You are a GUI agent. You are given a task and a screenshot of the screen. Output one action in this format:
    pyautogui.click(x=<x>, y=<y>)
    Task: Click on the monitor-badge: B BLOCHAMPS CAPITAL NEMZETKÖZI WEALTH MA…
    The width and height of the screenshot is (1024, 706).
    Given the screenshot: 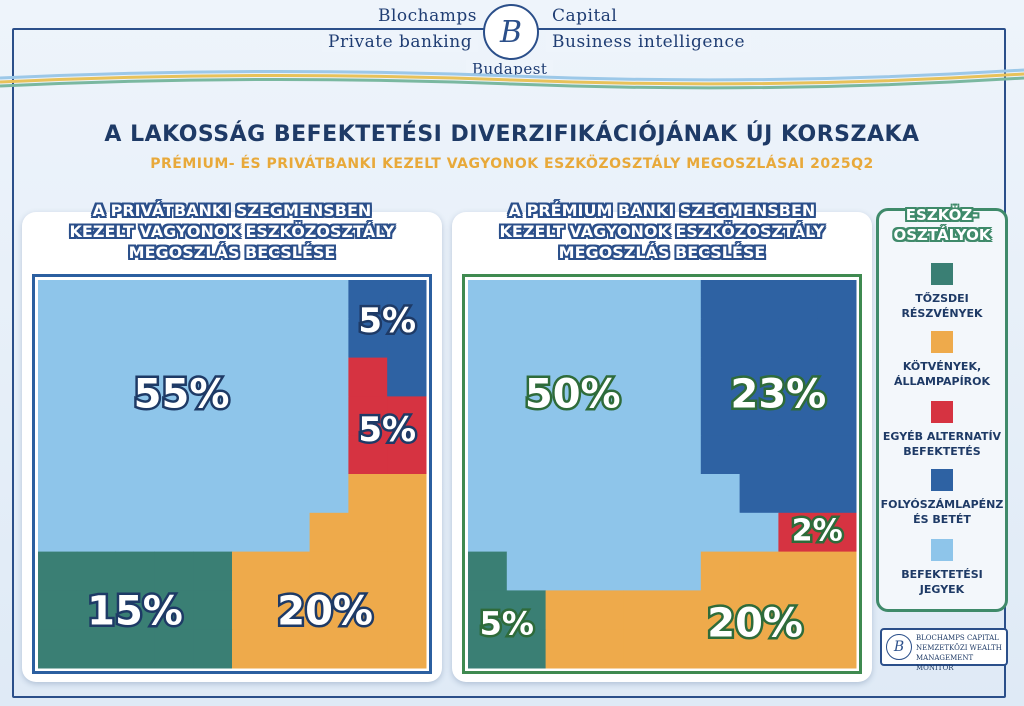 What is the action you would take?
    pyautogui.click(x=944, y=650)
    